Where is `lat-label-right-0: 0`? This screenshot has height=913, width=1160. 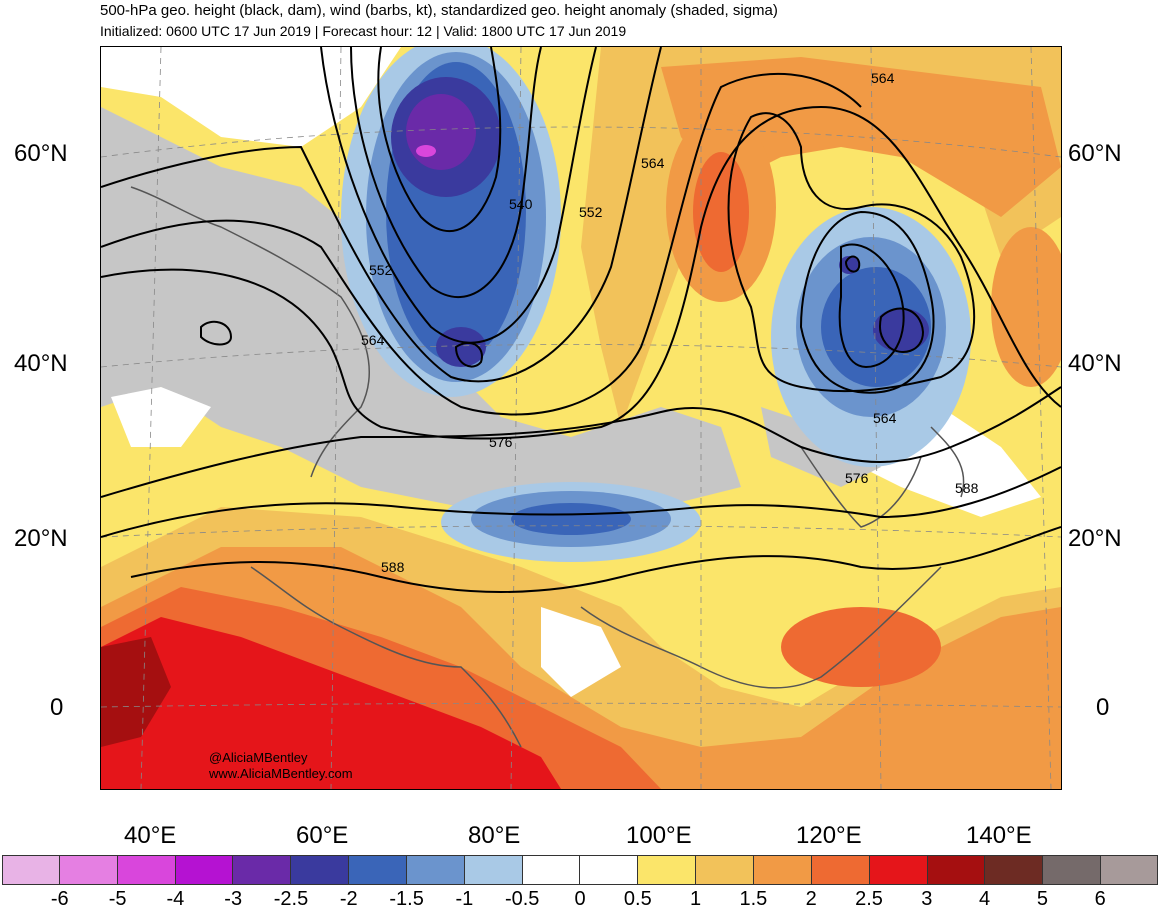
lat-label-right-0: 0 is located at coordinates (1103, 707).